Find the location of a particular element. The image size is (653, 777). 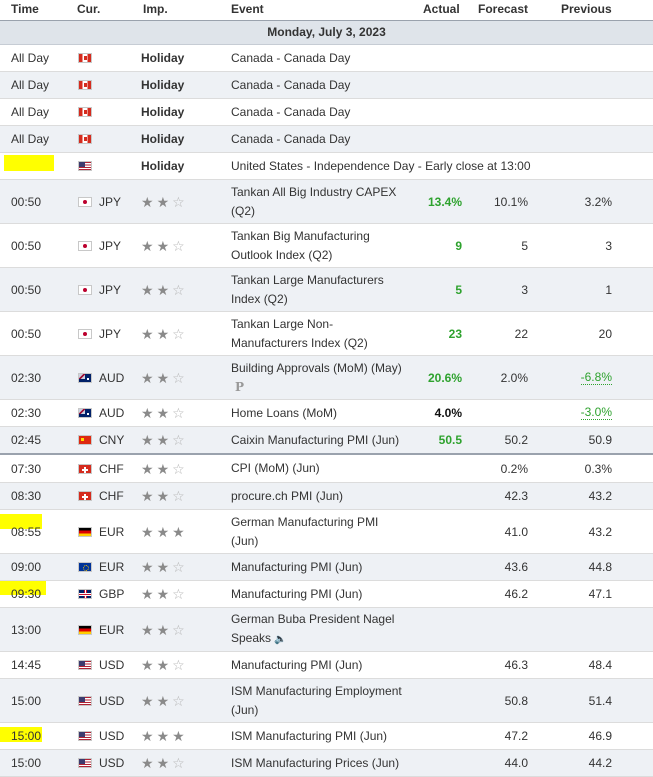

previous-value: -3.0% is located at coordinates (580, 413).